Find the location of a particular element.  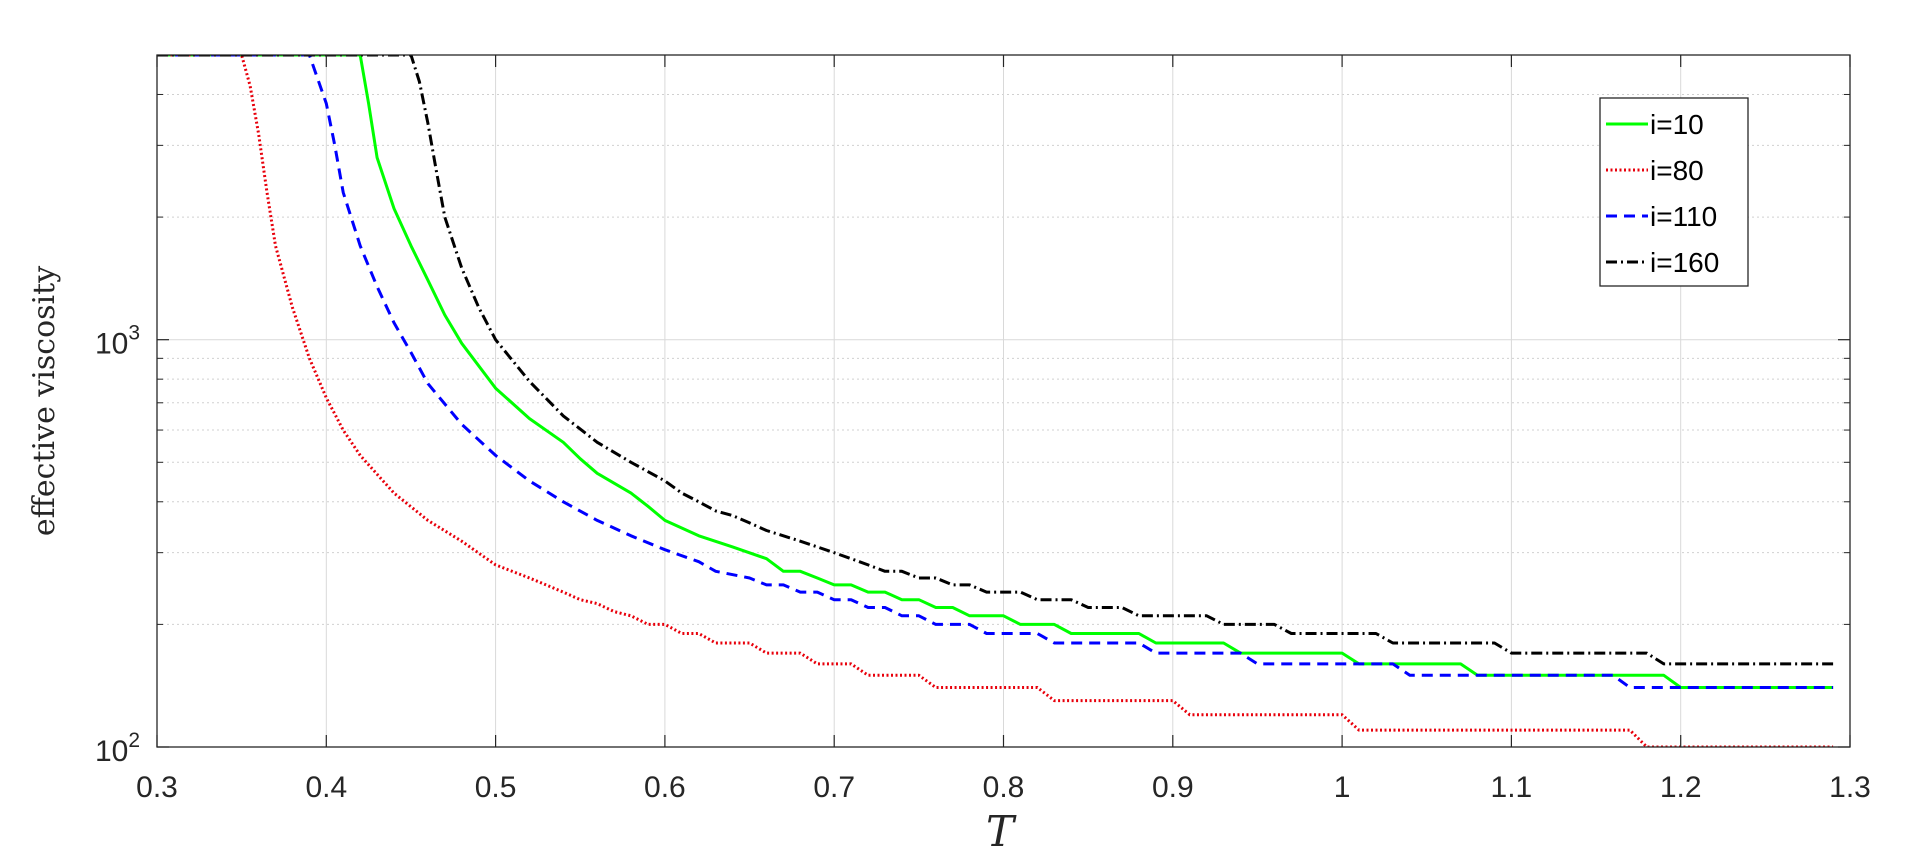

y-axis-label: effective viscosity is located at coordinates (44, 401).